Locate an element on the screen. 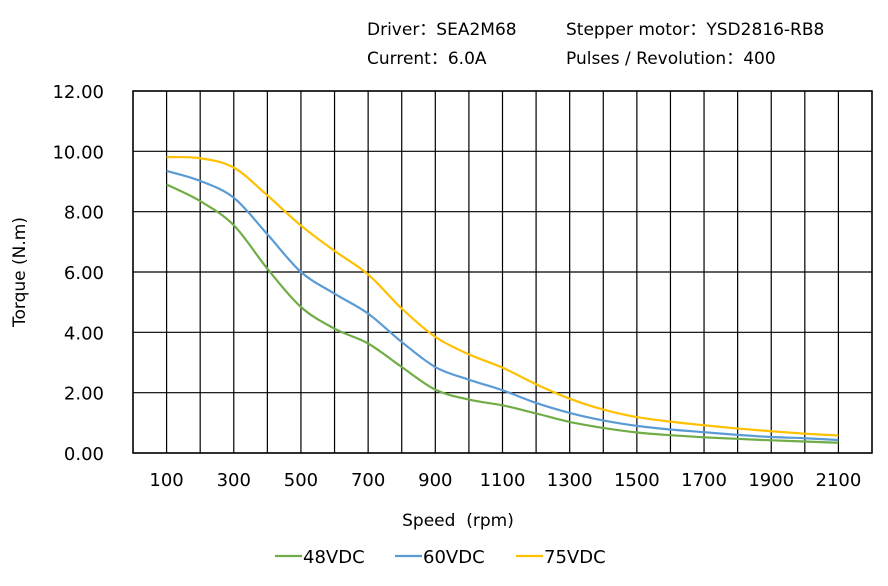 The image size is (888, 586). y-tick-label: 2.00 is located at coordinates (84, 394).